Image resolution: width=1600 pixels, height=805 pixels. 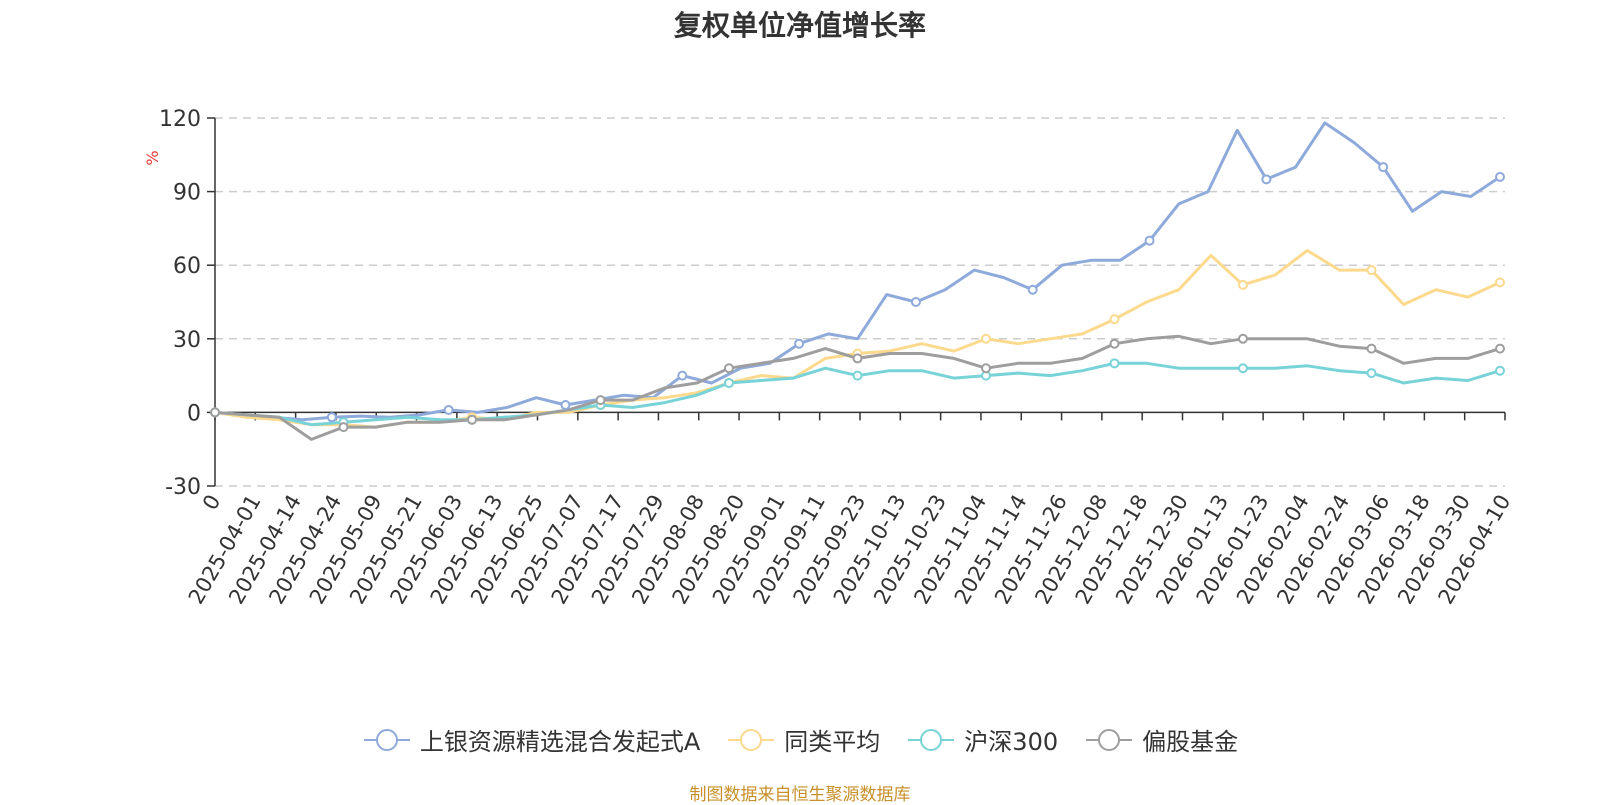 I want to click on legend-label: 同类平均, so click(x=832, y=742).